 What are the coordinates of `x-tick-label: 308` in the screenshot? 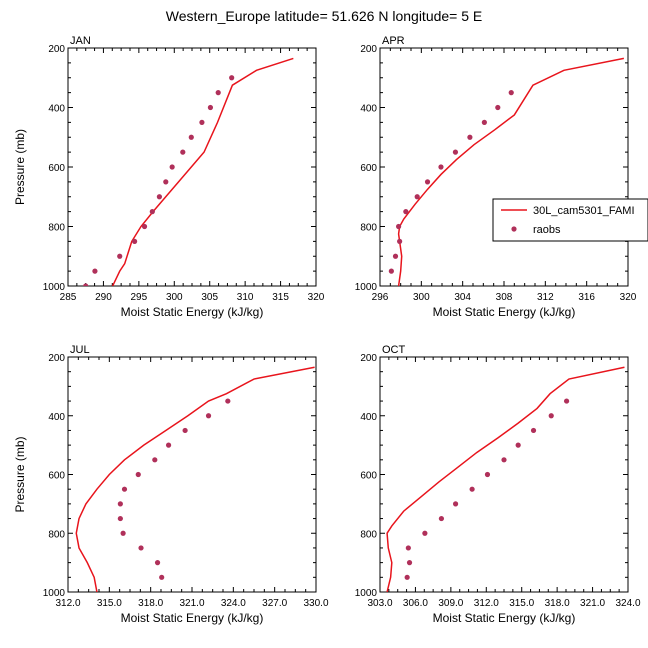 It's located at (504, 297).